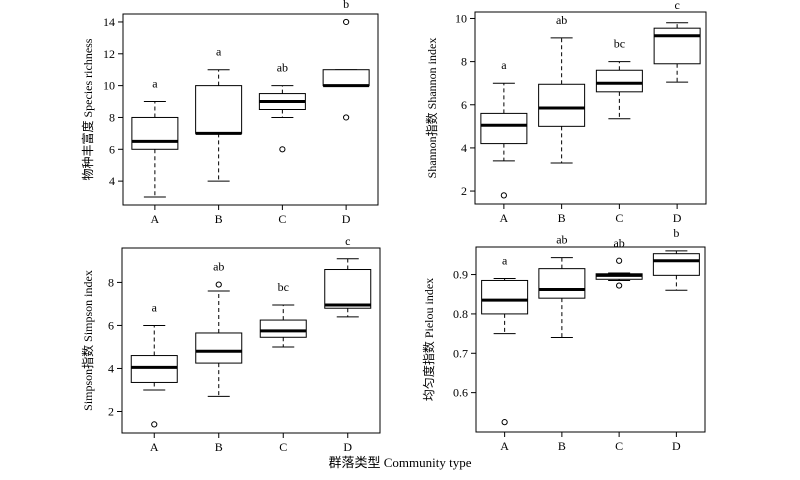 The image size is (800, 480). Describe the element at coordinates (431, 108) in the screenshot. I see `y-axis-title: Shannon指数 Shannon index` at that location.